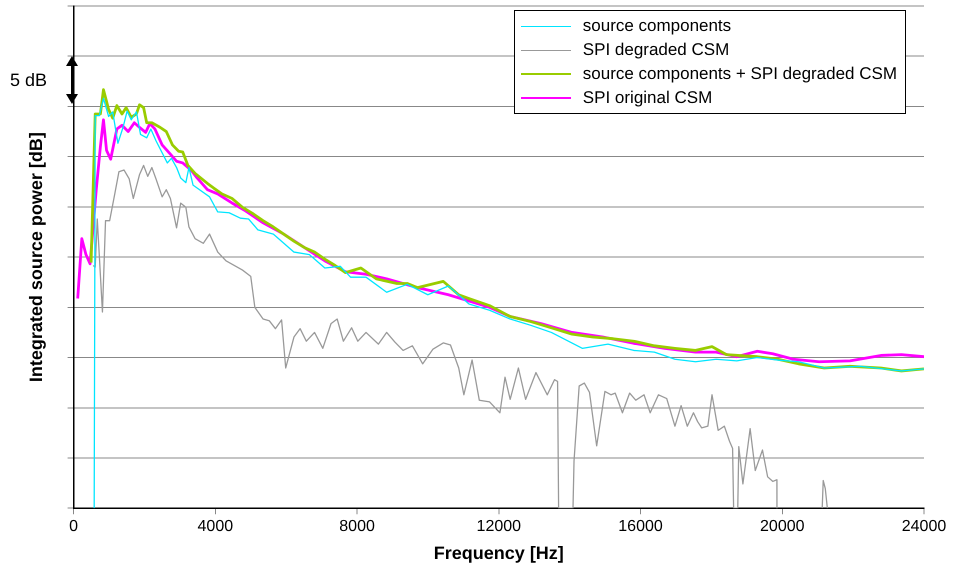  I want to click on legend-label: SPI original CSM, so click(647, 98).